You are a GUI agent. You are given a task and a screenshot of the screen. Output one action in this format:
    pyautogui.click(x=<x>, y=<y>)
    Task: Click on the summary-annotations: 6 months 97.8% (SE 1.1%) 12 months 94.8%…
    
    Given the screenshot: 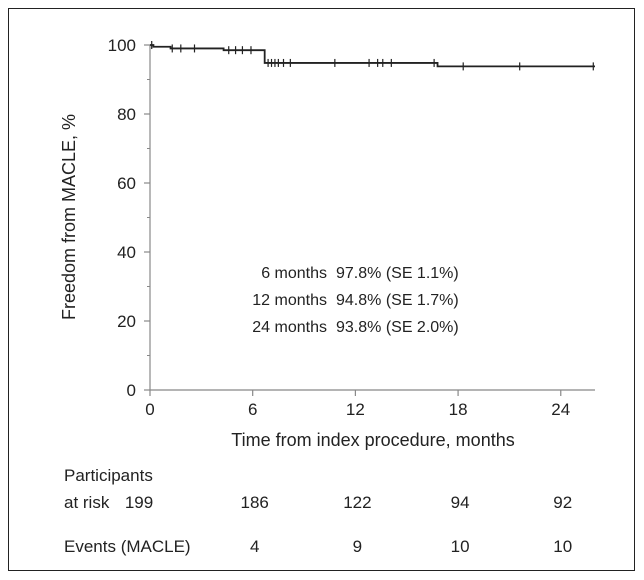 What is the action you would take?
    pyautogui.click(x=355, y=300)
    